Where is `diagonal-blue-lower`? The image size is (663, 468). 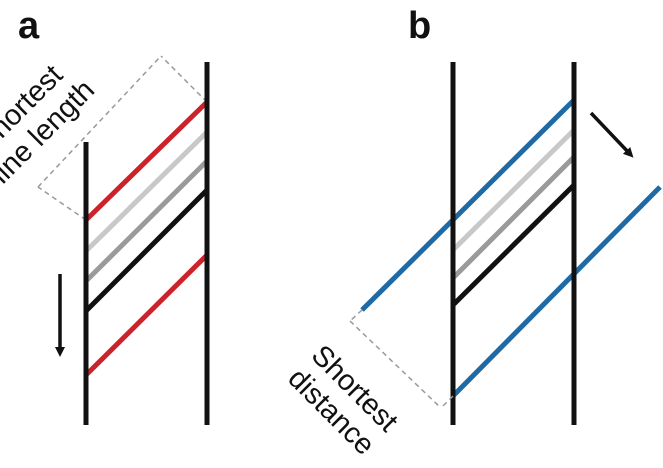 diagonal-blue-lower is located at coordinates (556, 291).